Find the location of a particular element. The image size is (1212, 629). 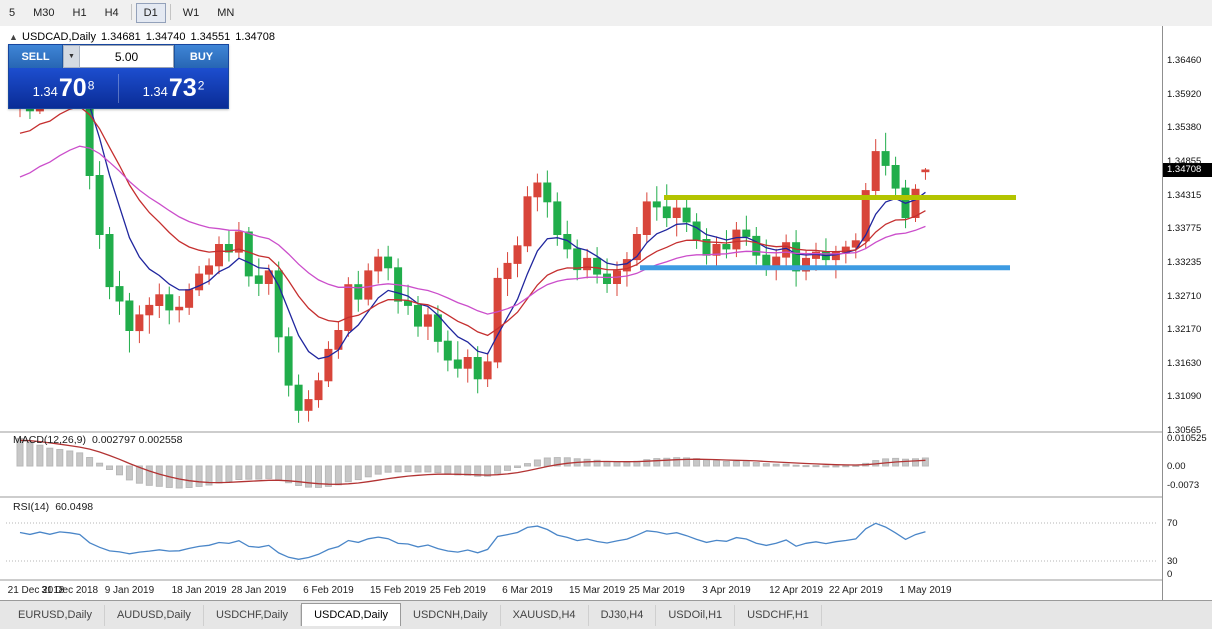

date-label: 15 Feb 2019 is located at coordinates (398, 590).